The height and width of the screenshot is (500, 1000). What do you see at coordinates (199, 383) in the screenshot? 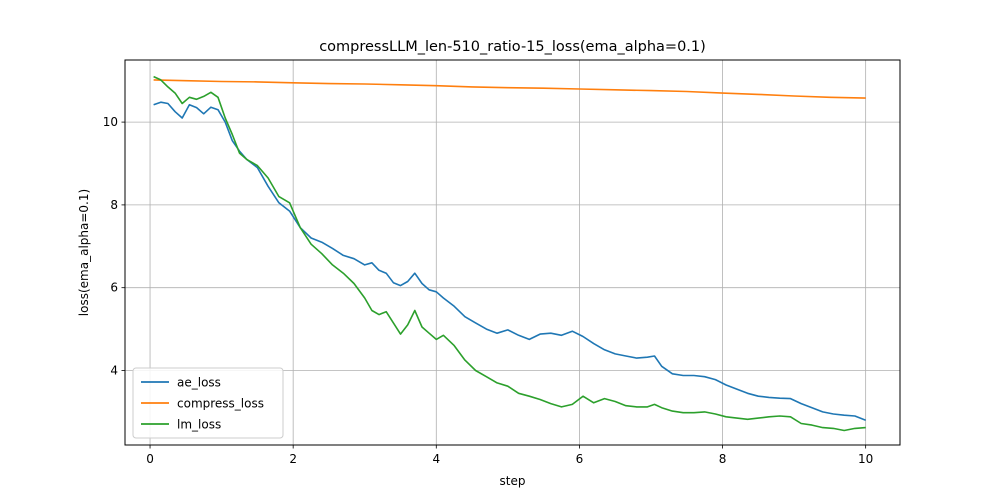
I see `legend-label: ae_loss` at bounding box center [199, 383].